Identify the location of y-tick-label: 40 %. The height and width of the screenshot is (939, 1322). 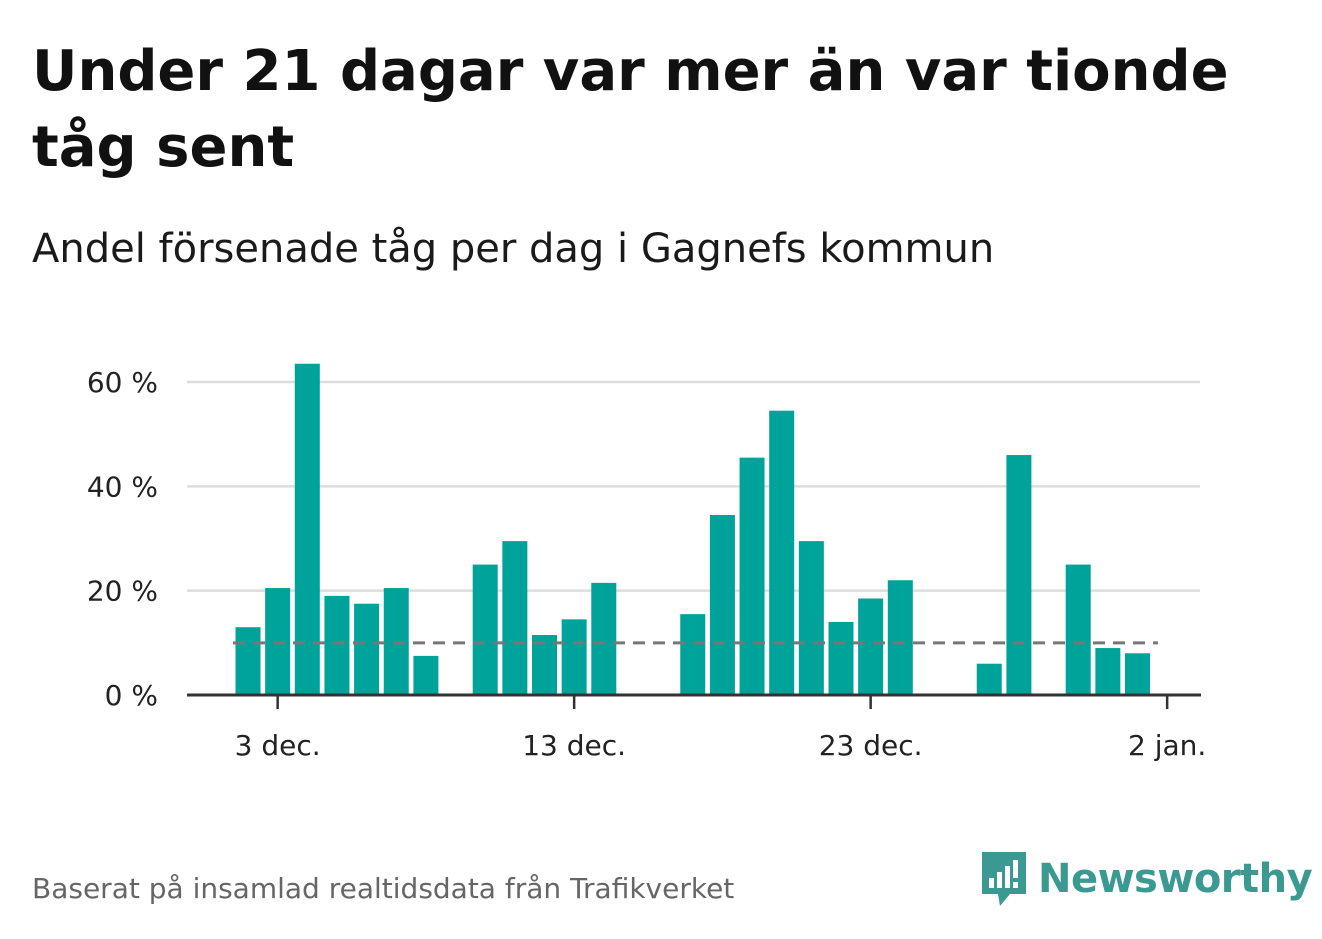
(122, 486).